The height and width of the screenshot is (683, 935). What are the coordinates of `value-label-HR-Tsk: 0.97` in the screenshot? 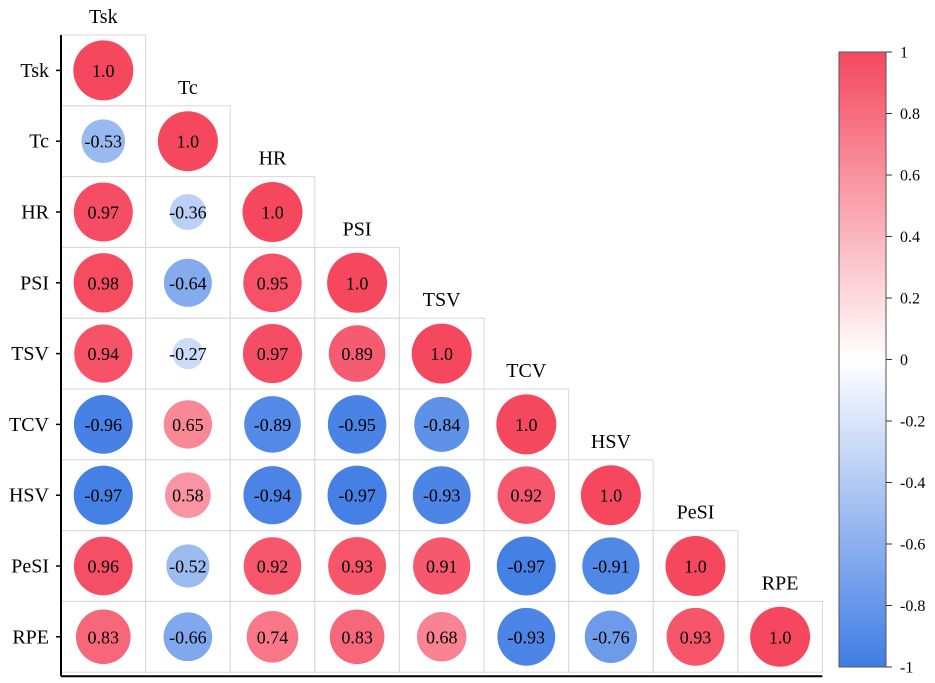 It's located at (104, 213).